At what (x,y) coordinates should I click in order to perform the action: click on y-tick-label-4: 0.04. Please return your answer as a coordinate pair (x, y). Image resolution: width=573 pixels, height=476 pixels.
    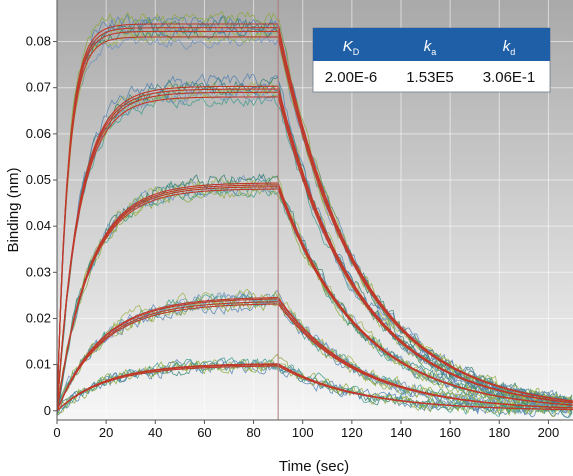
    Looking at the image, I should click on (38, 225).